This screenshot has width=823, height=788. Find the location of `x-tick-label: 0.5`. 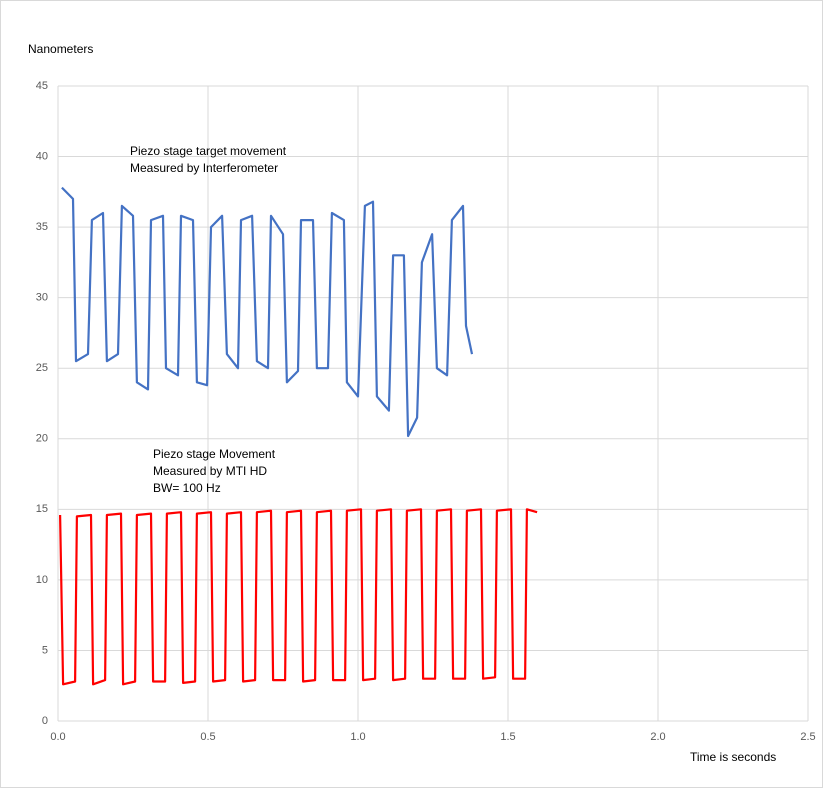

x-tick-label: 0.5 is located at coordinates (207, 737).